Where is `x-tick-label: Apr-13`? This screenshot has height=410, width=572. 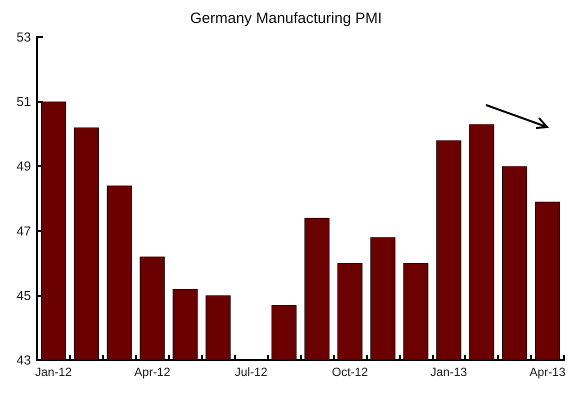 x-tick-label: Apr-13 is located at coordinates (548, 372).